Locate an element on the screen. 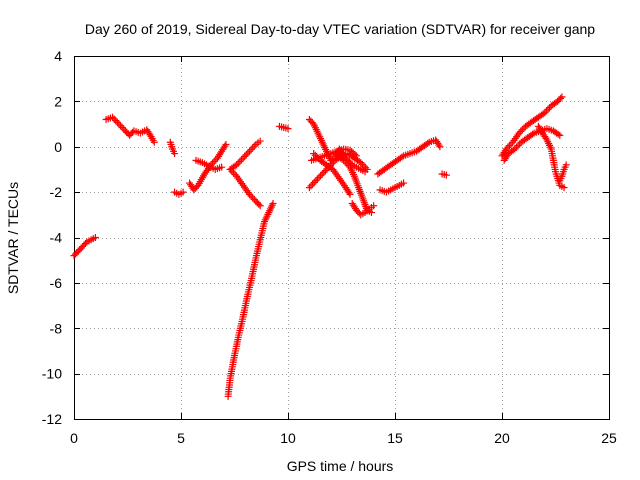 The width and height of the screenshot is (640, 480). y-tick-label: -12 is located at coordinates (52, 419).